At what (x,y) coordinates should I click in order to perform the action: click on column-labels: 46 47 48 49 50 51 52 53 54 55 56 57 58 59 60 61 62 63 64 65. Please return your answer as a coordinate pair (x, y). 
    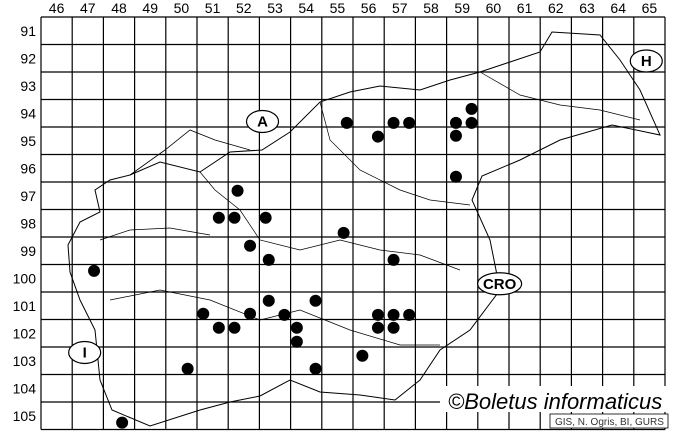
    Looking at the image, I should click on (353, 8).